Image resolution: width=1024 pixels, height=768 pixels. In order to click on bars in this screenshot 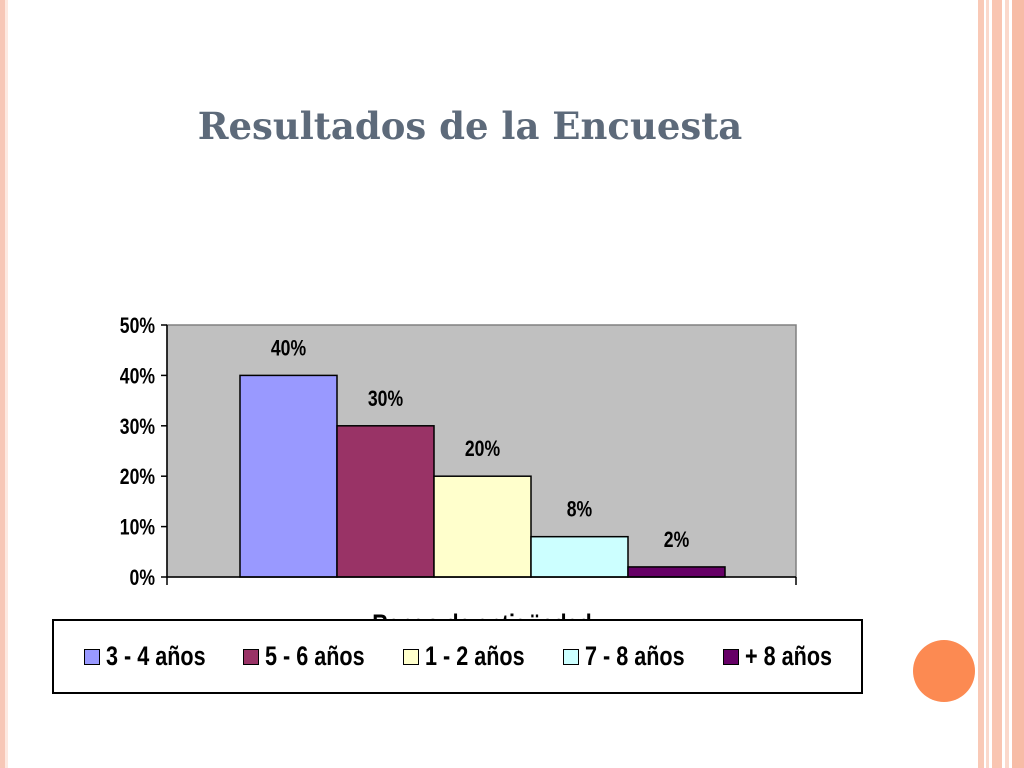, I will do `click(482, 476)`.